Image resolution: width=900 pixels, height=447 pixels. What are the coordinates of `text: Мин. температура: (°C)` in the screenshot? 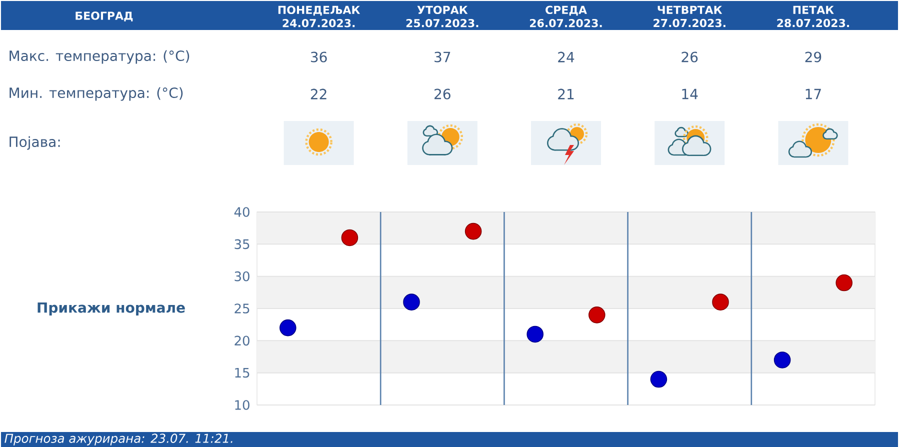 It's located at (96, 94).